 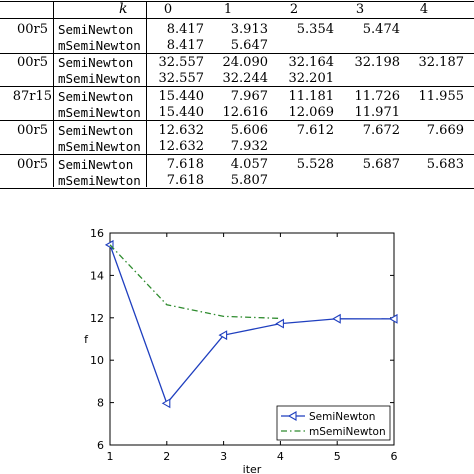 What do you see at coordinates (249, 130) in the screenshot?
I see `table-cell-value: 5.606` at bounding box center [249, 130].